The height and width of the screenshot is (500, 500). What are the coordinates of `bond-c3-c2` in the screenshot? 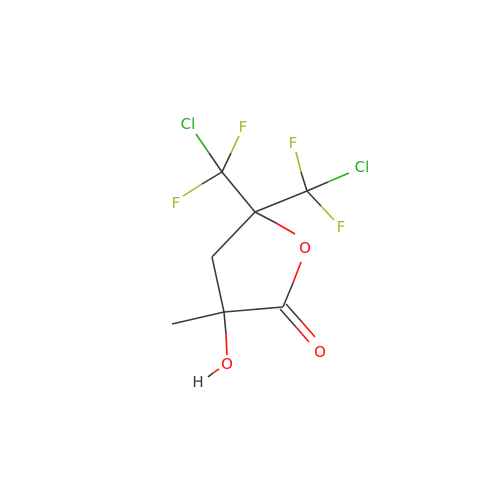 It's located at (253, 309).